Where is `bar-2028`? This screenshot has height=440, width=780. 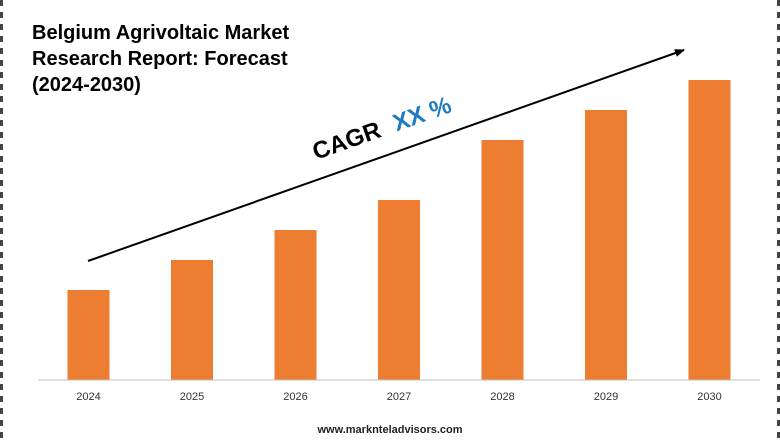
bar-2028 is located at coordinates (502, 260).